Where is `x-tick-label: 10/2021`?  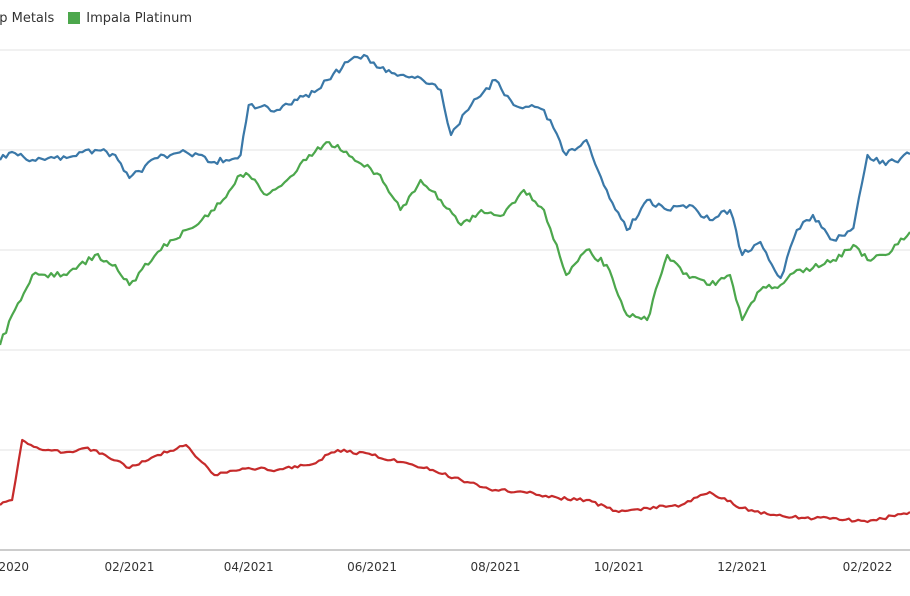 x-tick-label: 10/2021 is located at coordinates (619, 567).